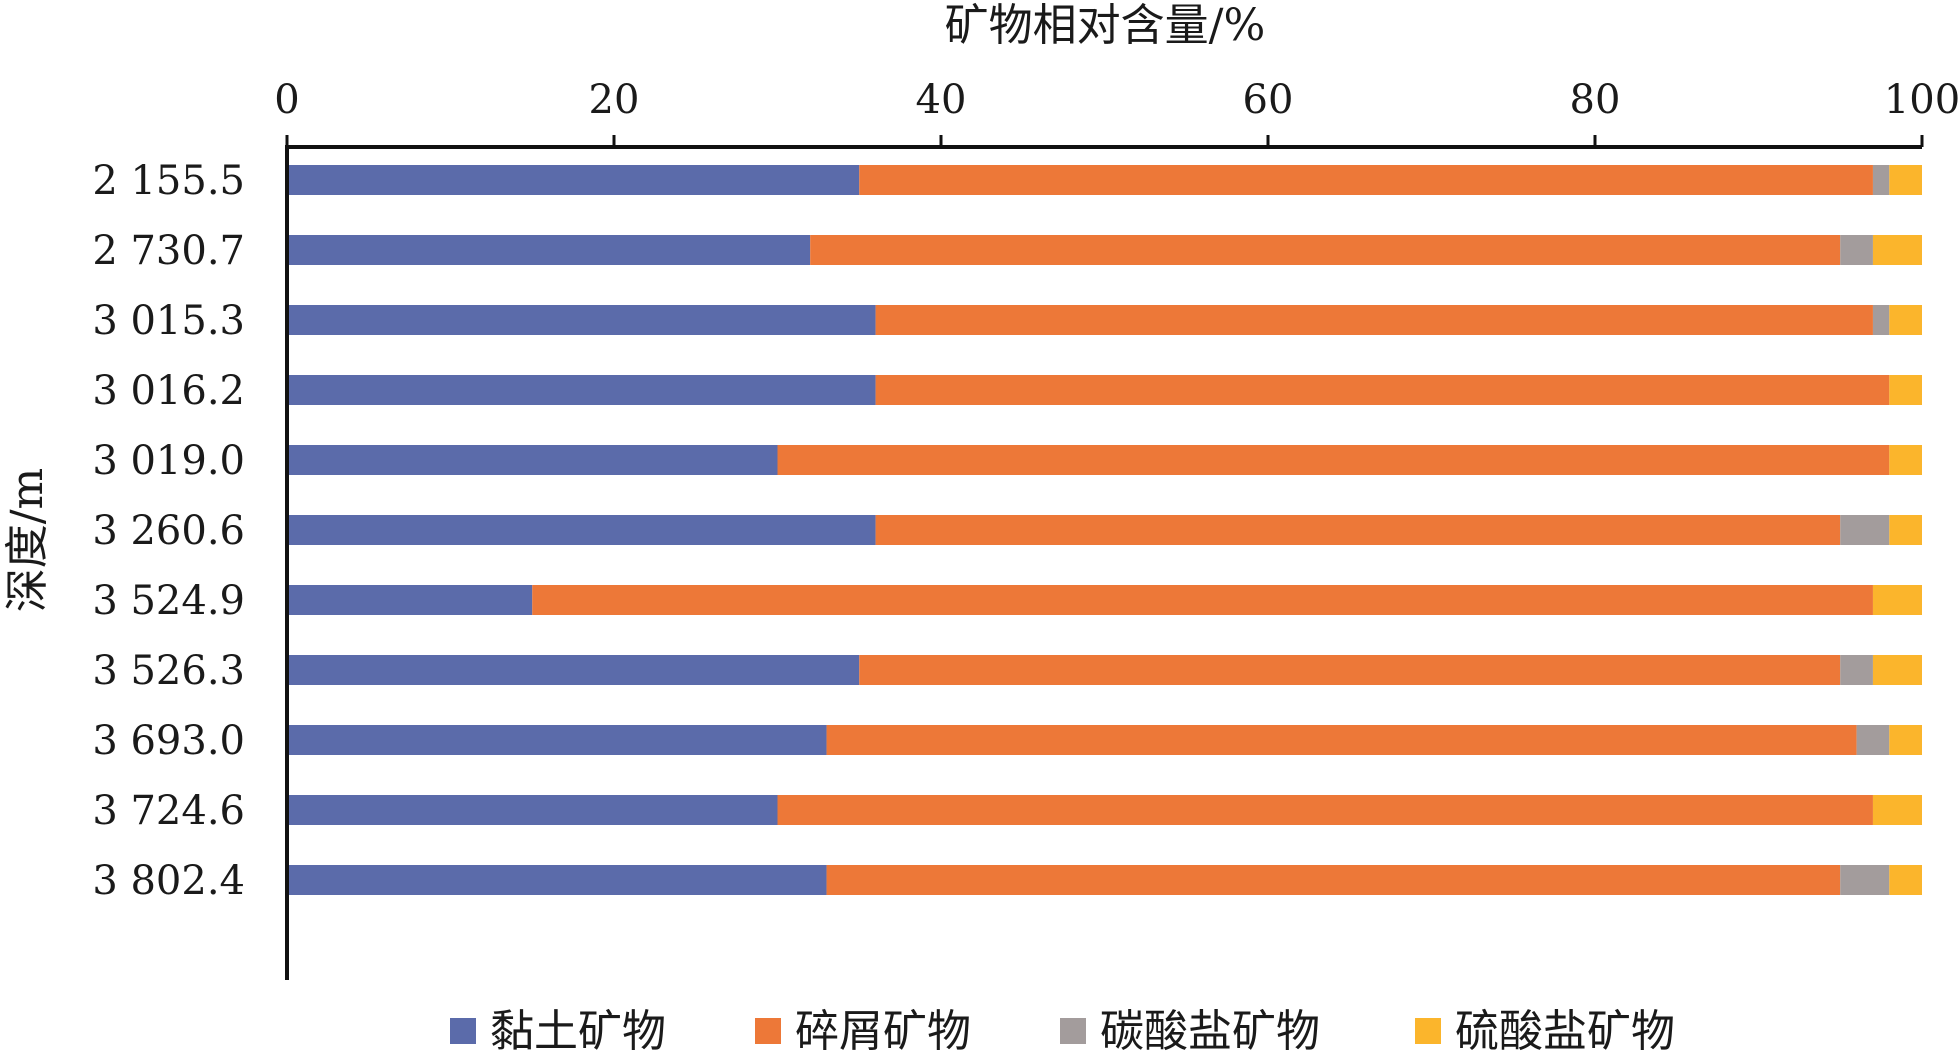 The width and height of the screenshot is (1959, 1057). Describe the element at coordinates (1921, 100) in the screenshot. I see `x-tick-label: 100` at that location.